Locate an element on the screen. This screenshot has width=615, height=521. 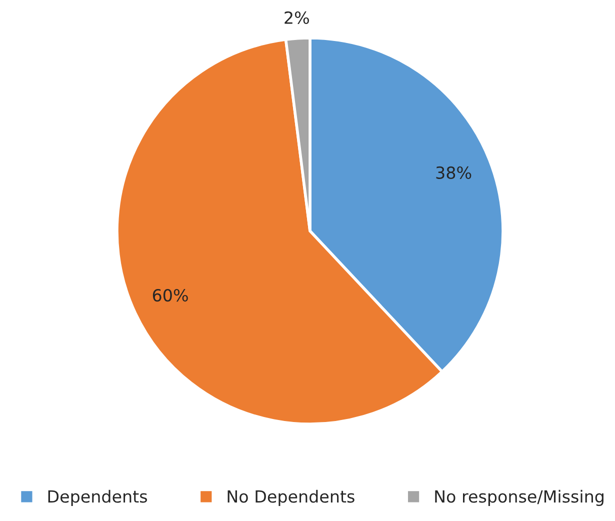
legend-label: Dependents is located at coordinates (97, 498).